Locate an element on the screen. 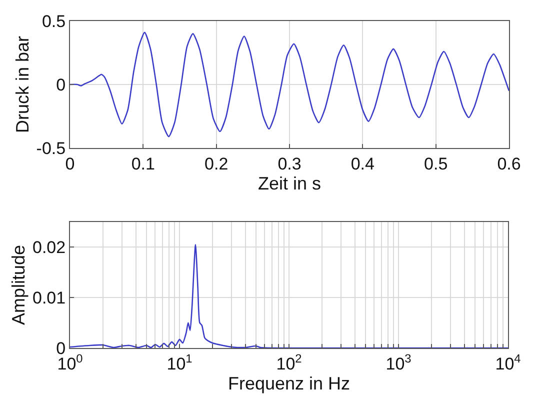 The height and width of the screenshot is (405, 533). y-tick-label: 0 is located at coordinates (61, 84).